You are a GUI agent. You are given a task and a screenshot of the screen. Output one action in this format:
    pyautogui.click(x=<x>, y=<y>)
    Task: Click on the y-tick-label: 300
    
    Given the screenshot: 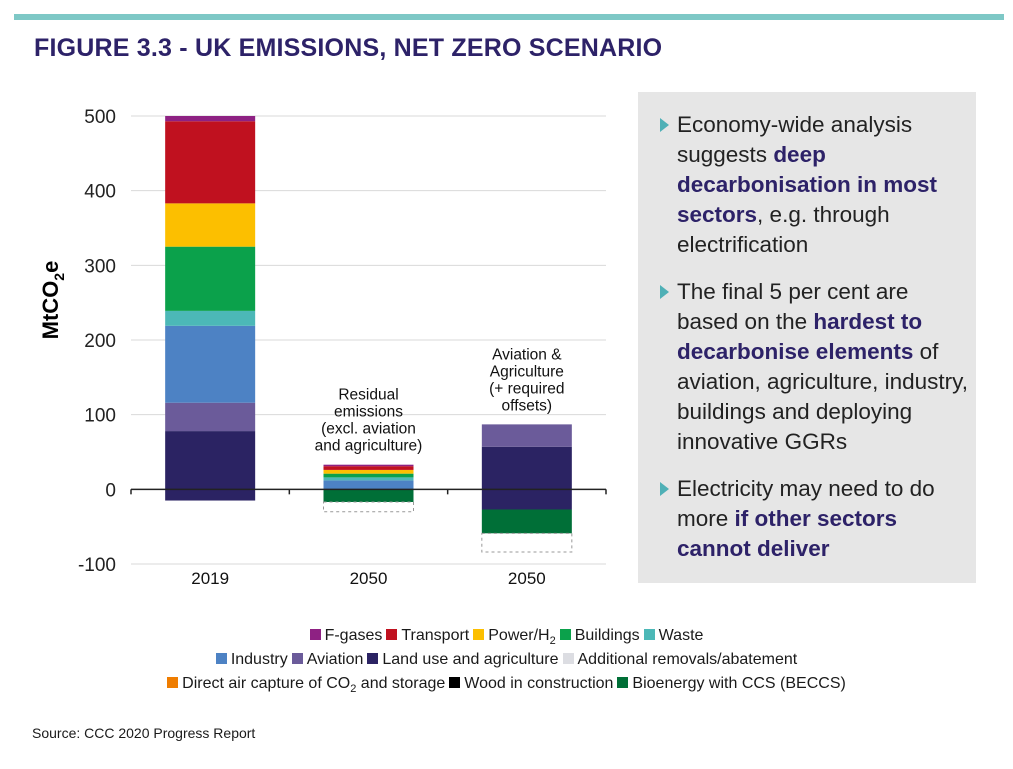 What is the action you would take?
    pyautogui.click(x=100, y=266)
    